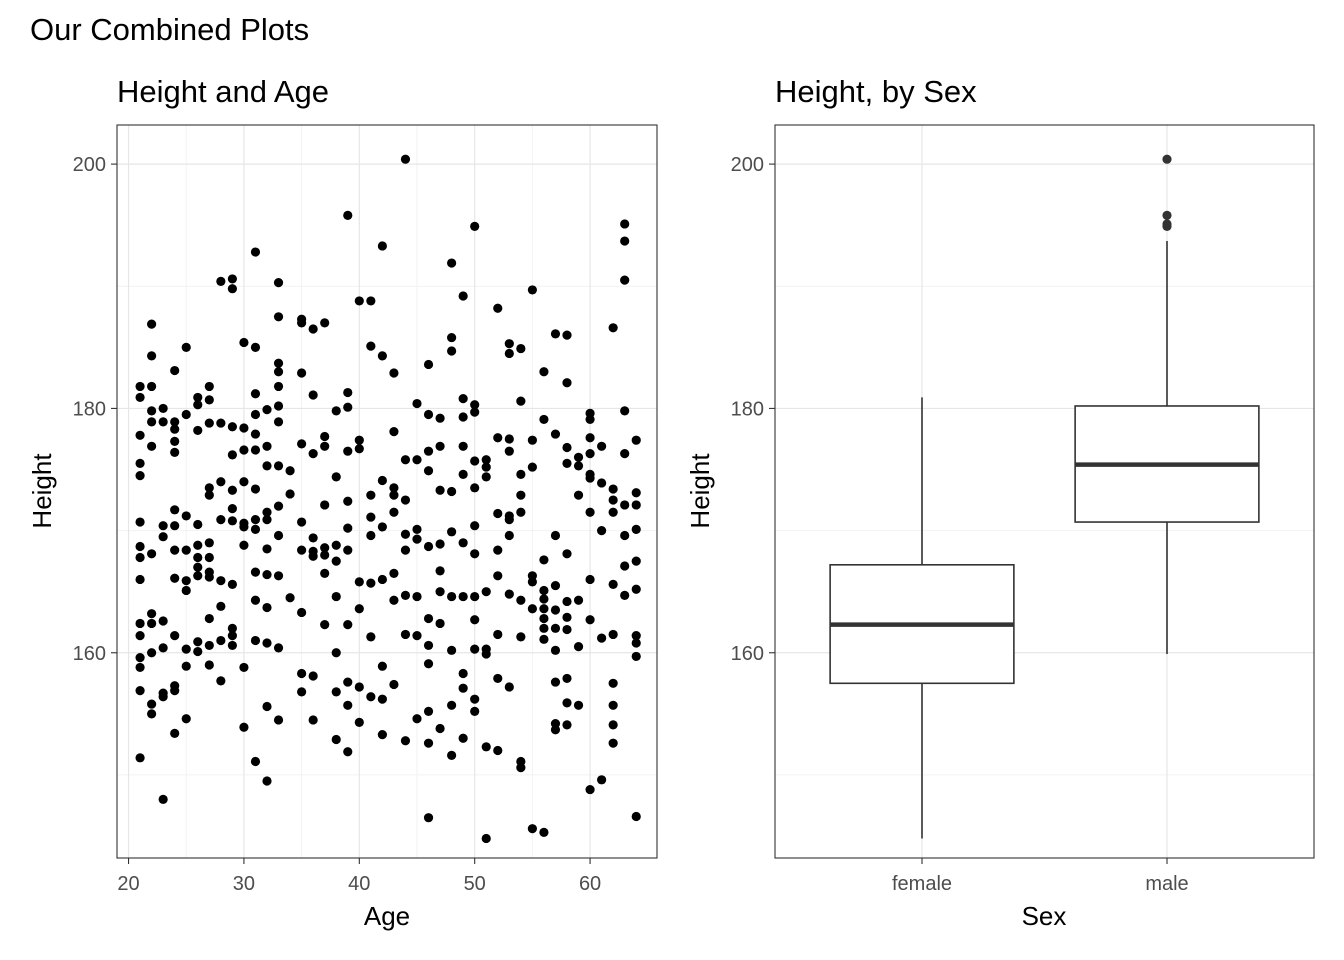 The width and height of the screenshot is (1344, 960). Describe the element at coordinates (700, 491) in the screenshot. I see `box-y-label: Height` at that location.